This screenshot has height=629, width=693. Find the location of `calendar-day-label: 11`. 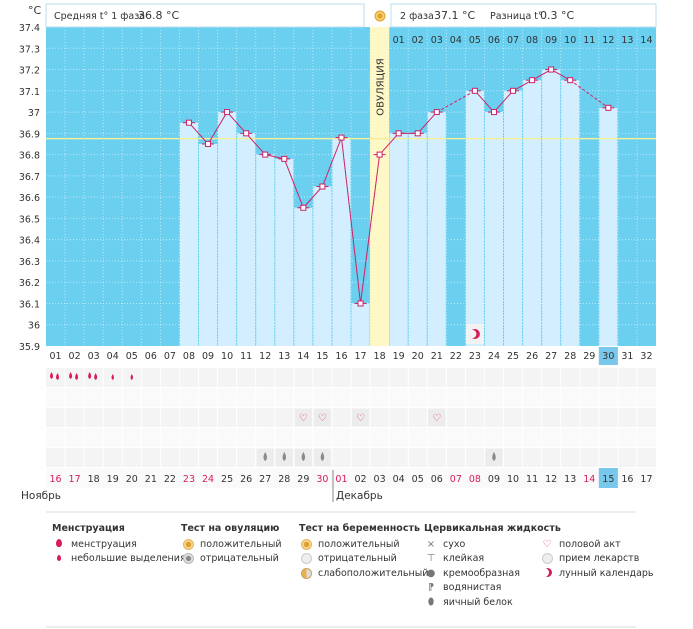

calendar-day-label: 11 is located at coordinates (532, 479).